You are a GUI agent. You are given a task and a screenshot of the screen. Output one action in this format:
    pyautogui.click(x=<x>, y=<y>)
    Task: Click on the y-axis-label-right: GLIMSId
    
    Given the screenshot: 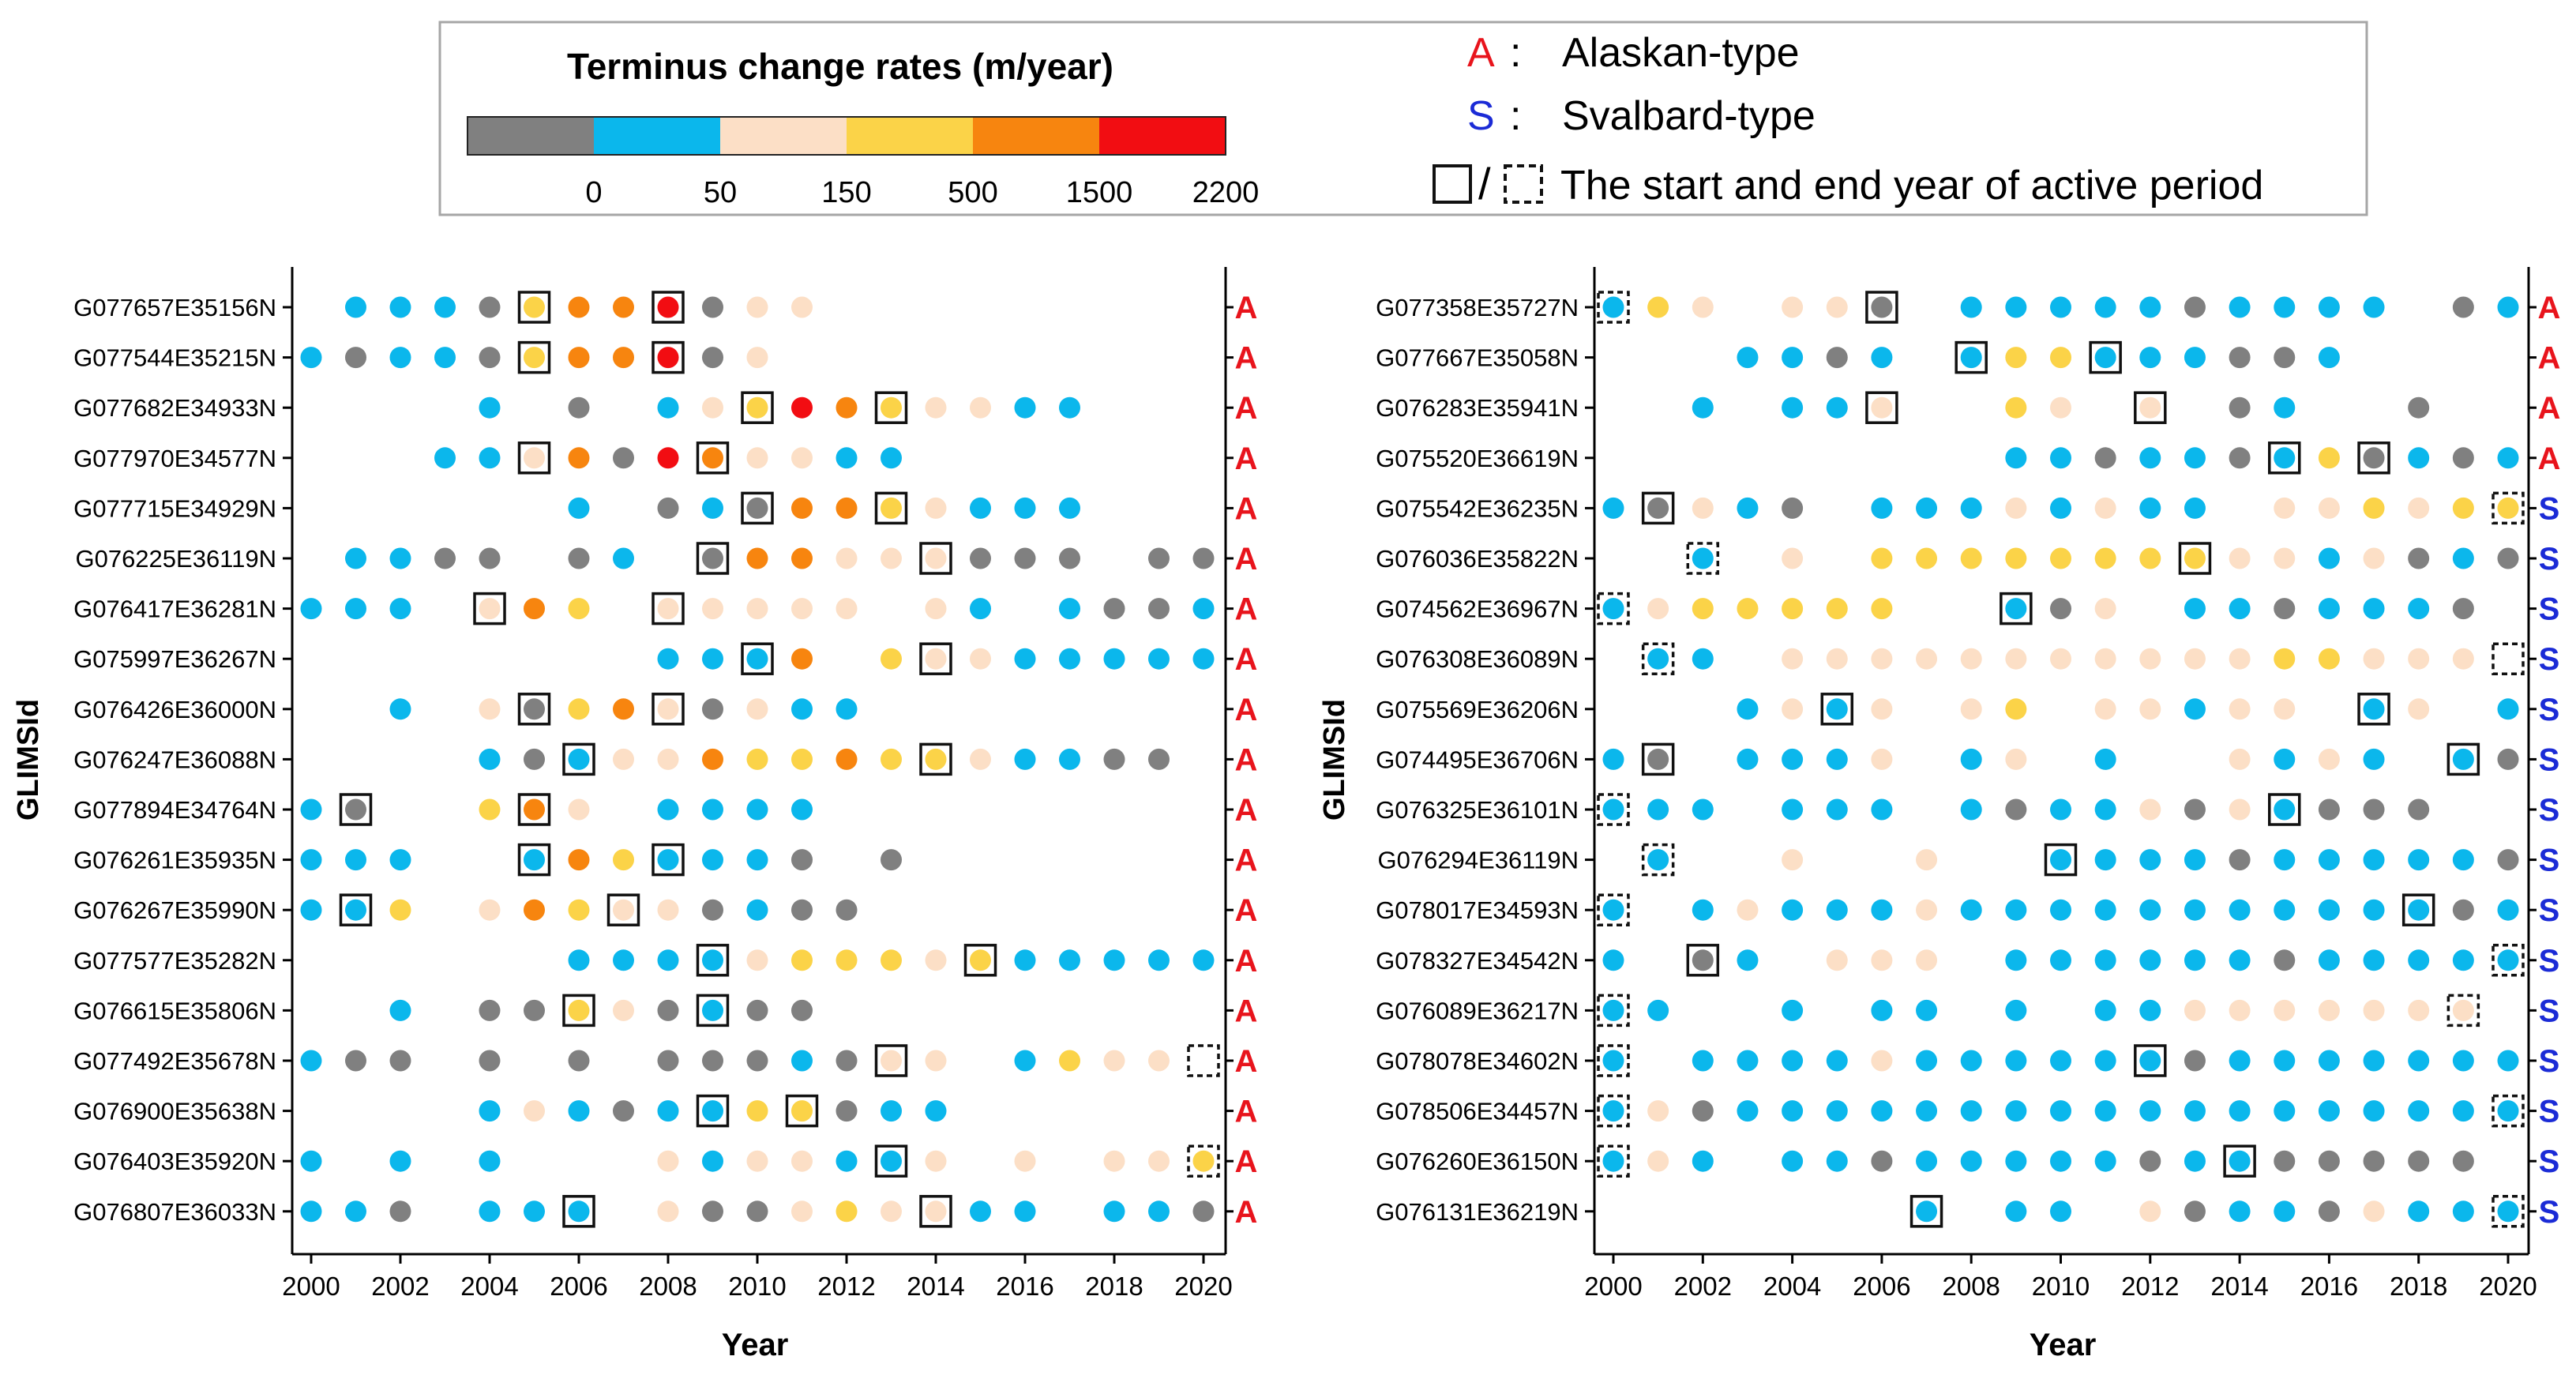 What is the action you would take?
    pyautogui.click(x=1334, y=760)
    